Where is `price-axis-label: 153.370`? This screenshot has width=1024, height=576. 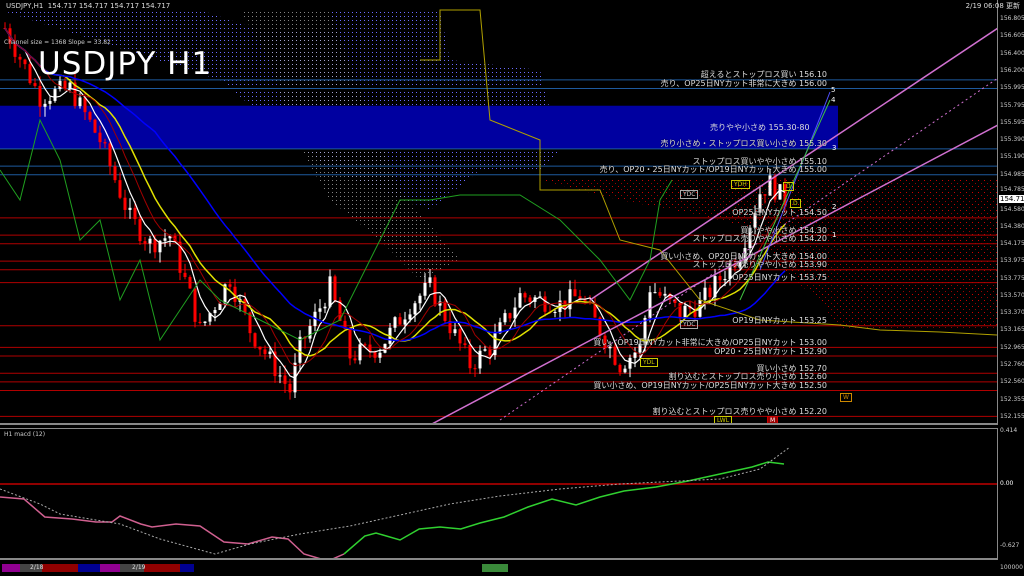
price-axis-label: 153.370 is located at coordinates (1012, 313).